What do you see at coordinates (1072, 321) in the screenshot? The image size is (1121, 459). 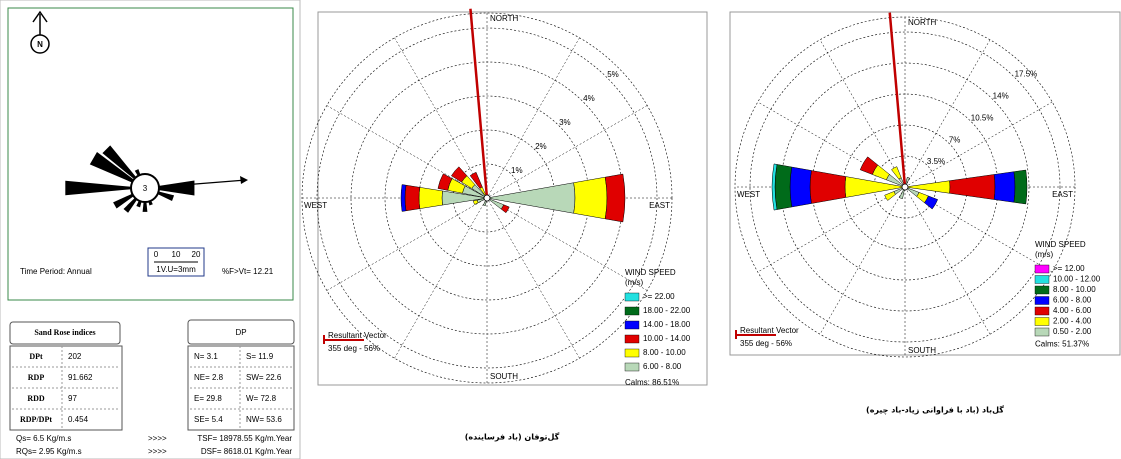 I see `legend-label: 2.00 - 4.00` at bounding box center [1072, 321].